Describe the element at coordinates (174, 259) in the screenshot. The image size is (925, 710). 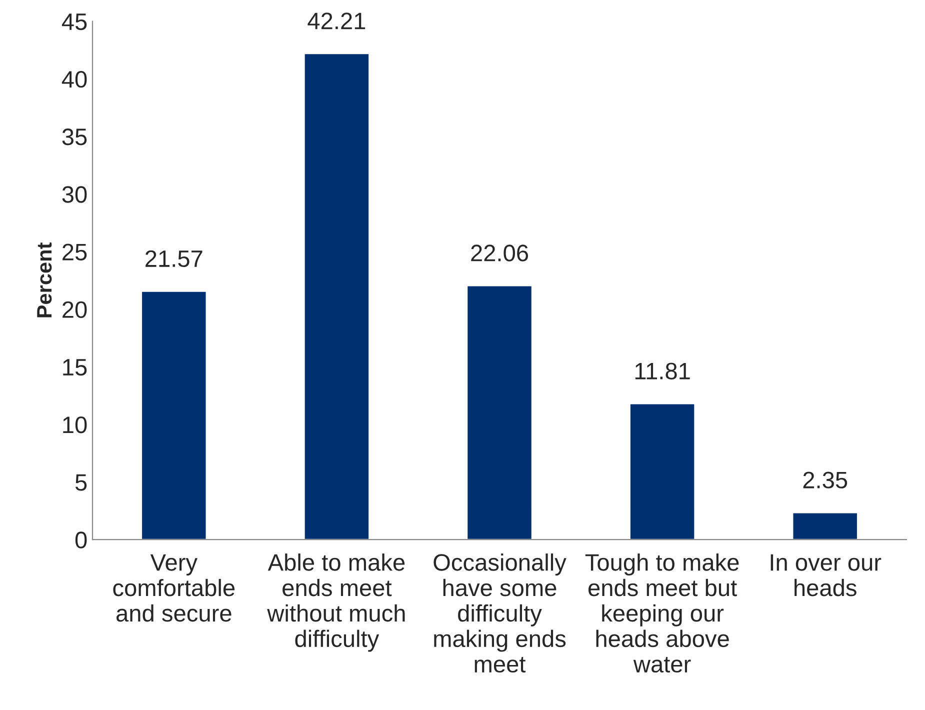
I see `data-label: 21.57` at that location.